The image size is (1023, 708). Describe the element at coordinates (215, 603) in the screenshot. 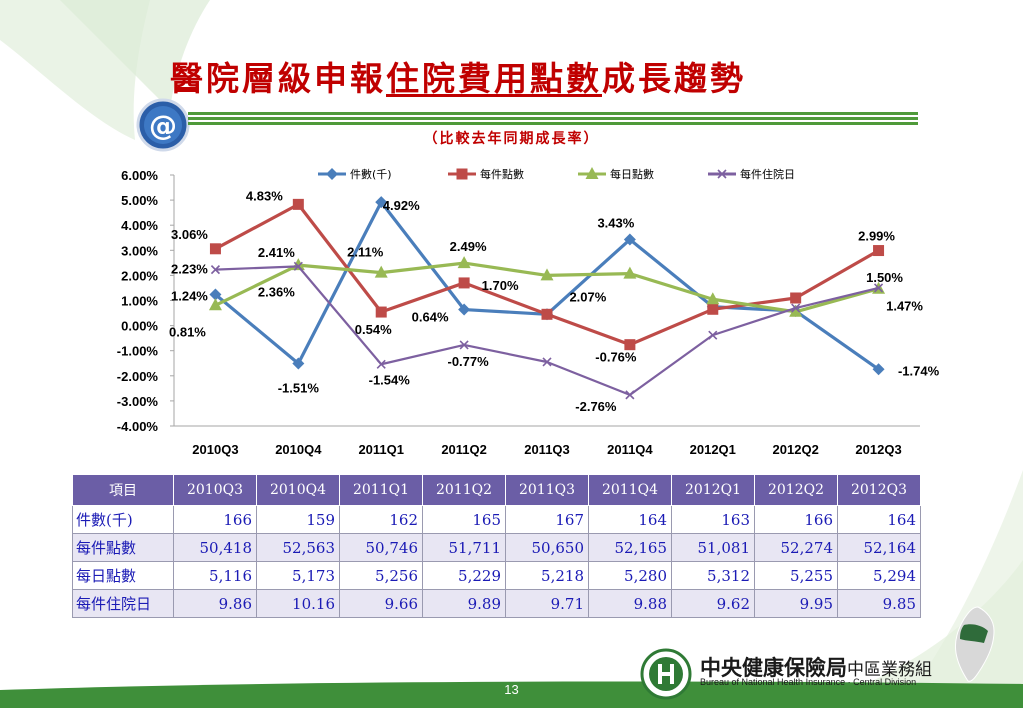

I see `table-cell: 9.86` at that location.